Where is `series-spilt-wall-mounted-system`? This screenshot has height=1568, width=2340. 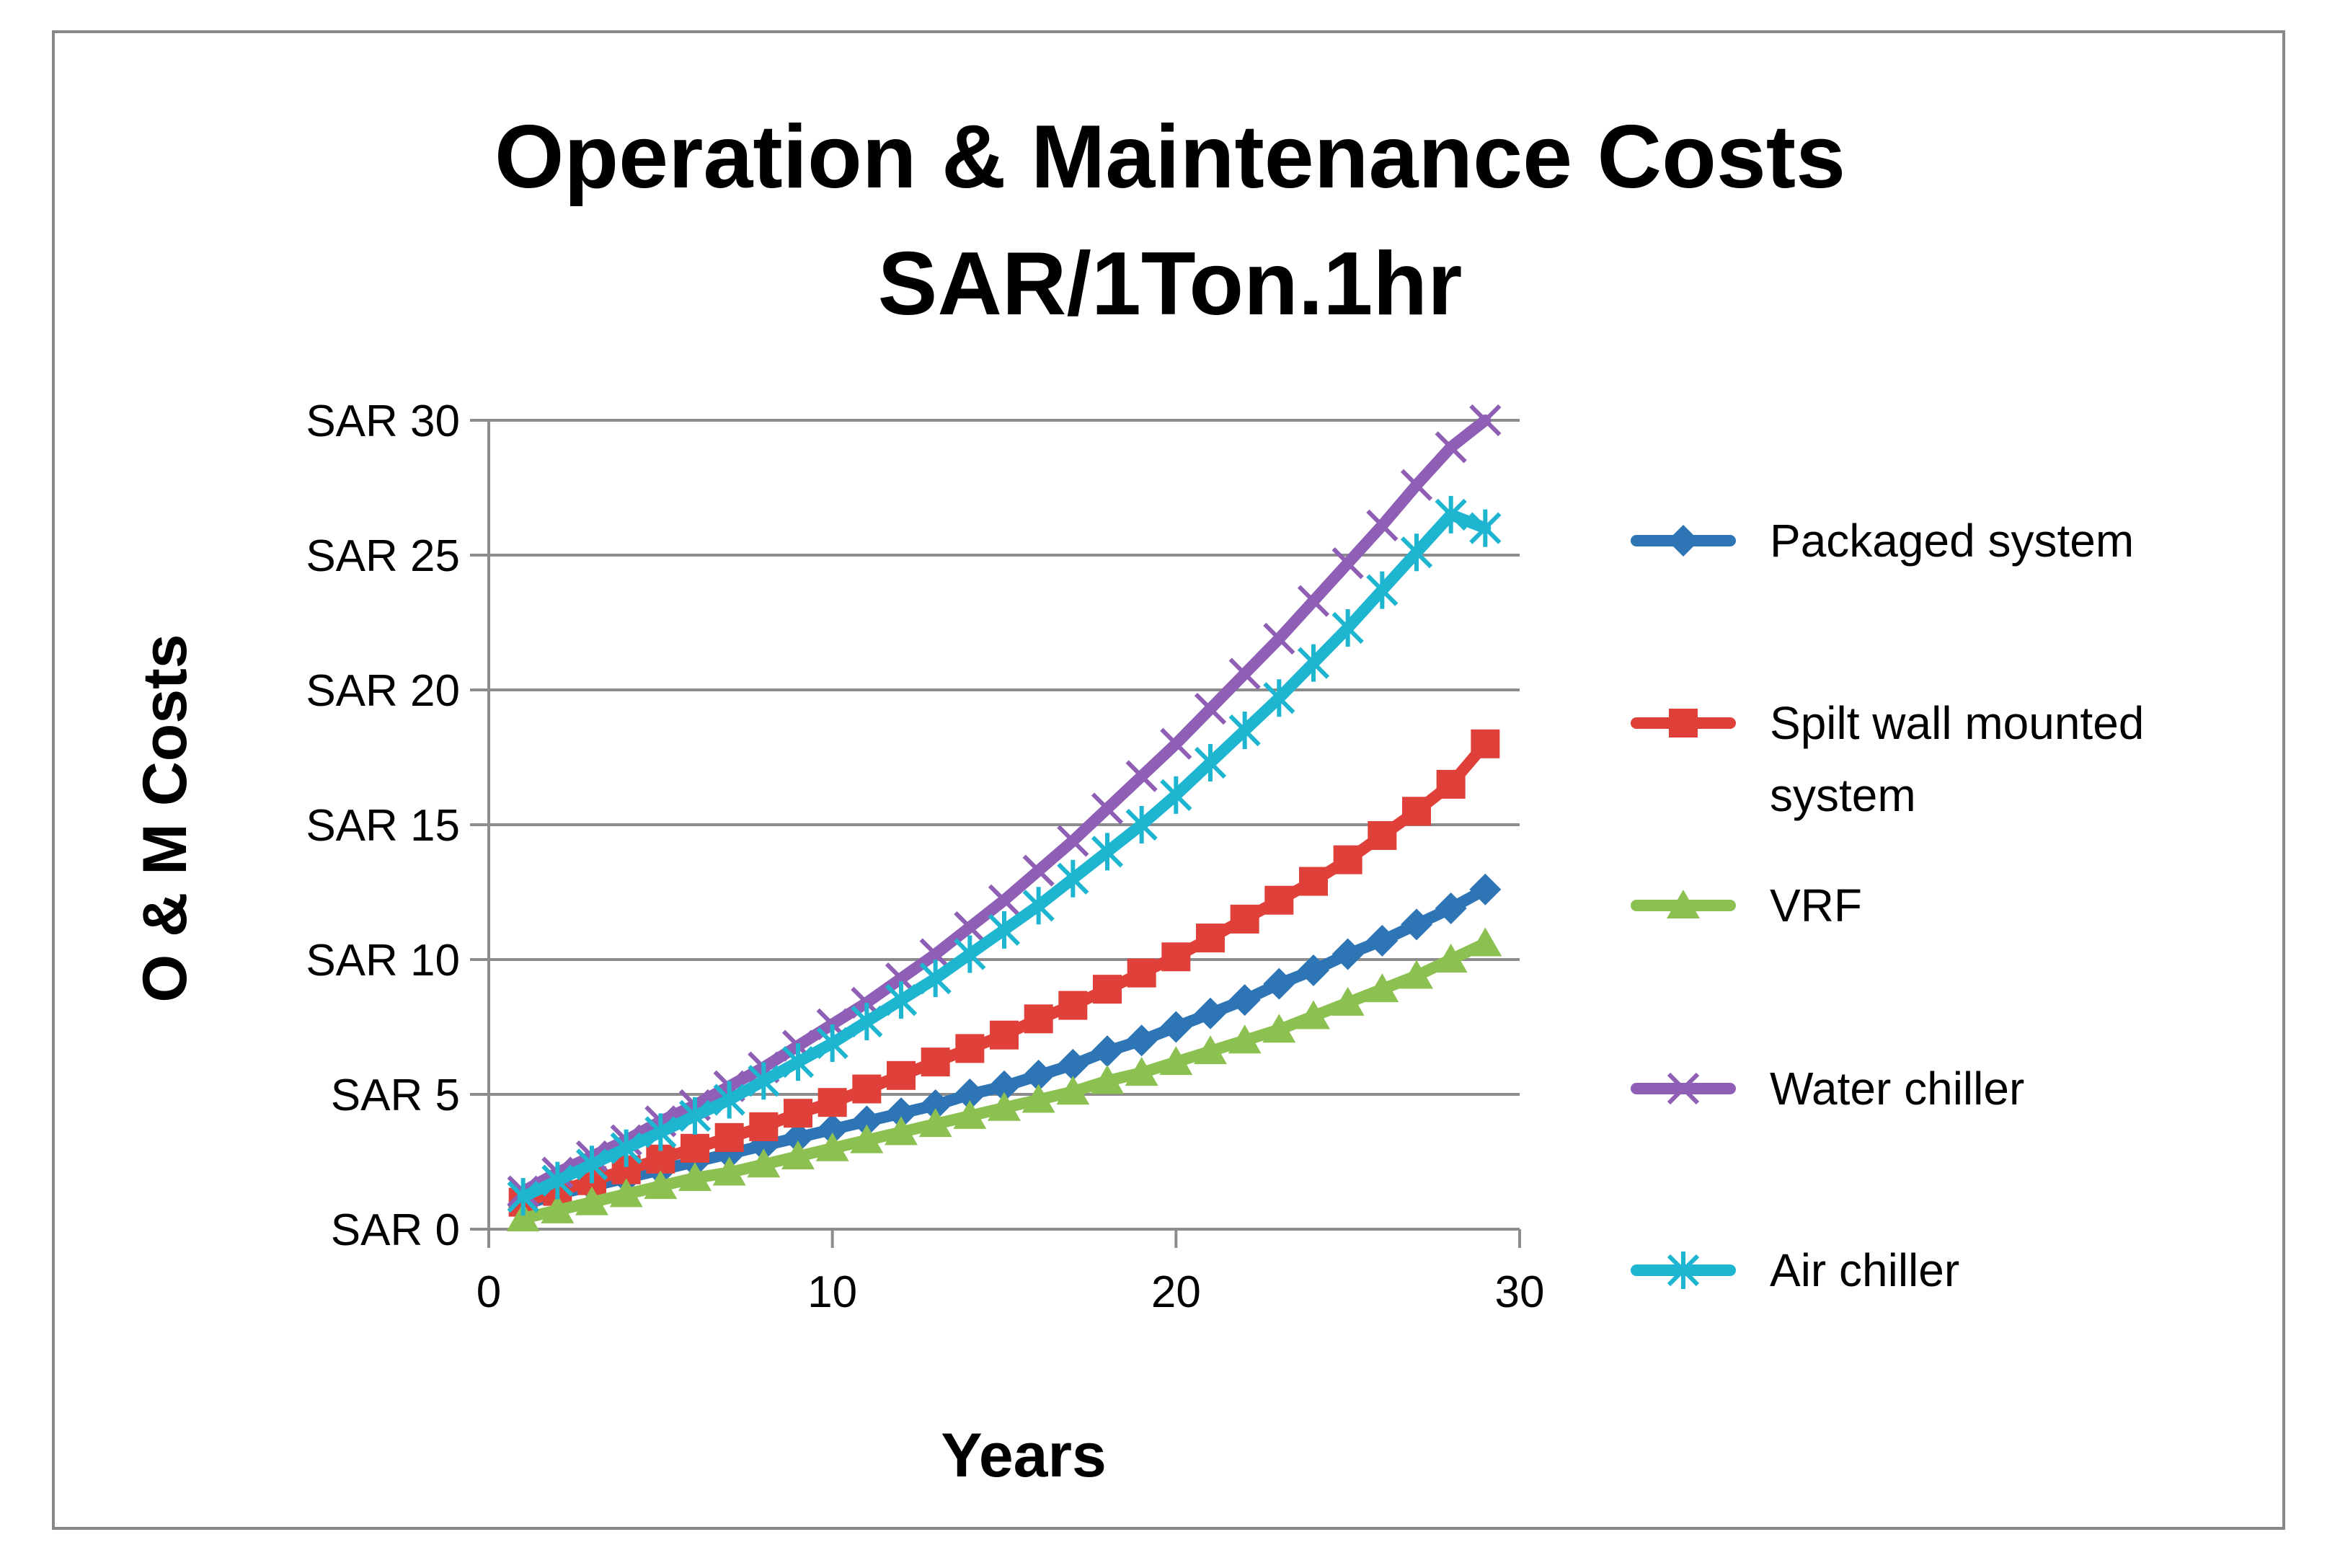 series-spilt-wall-mounted-system is located at coordinates (1004, 973).